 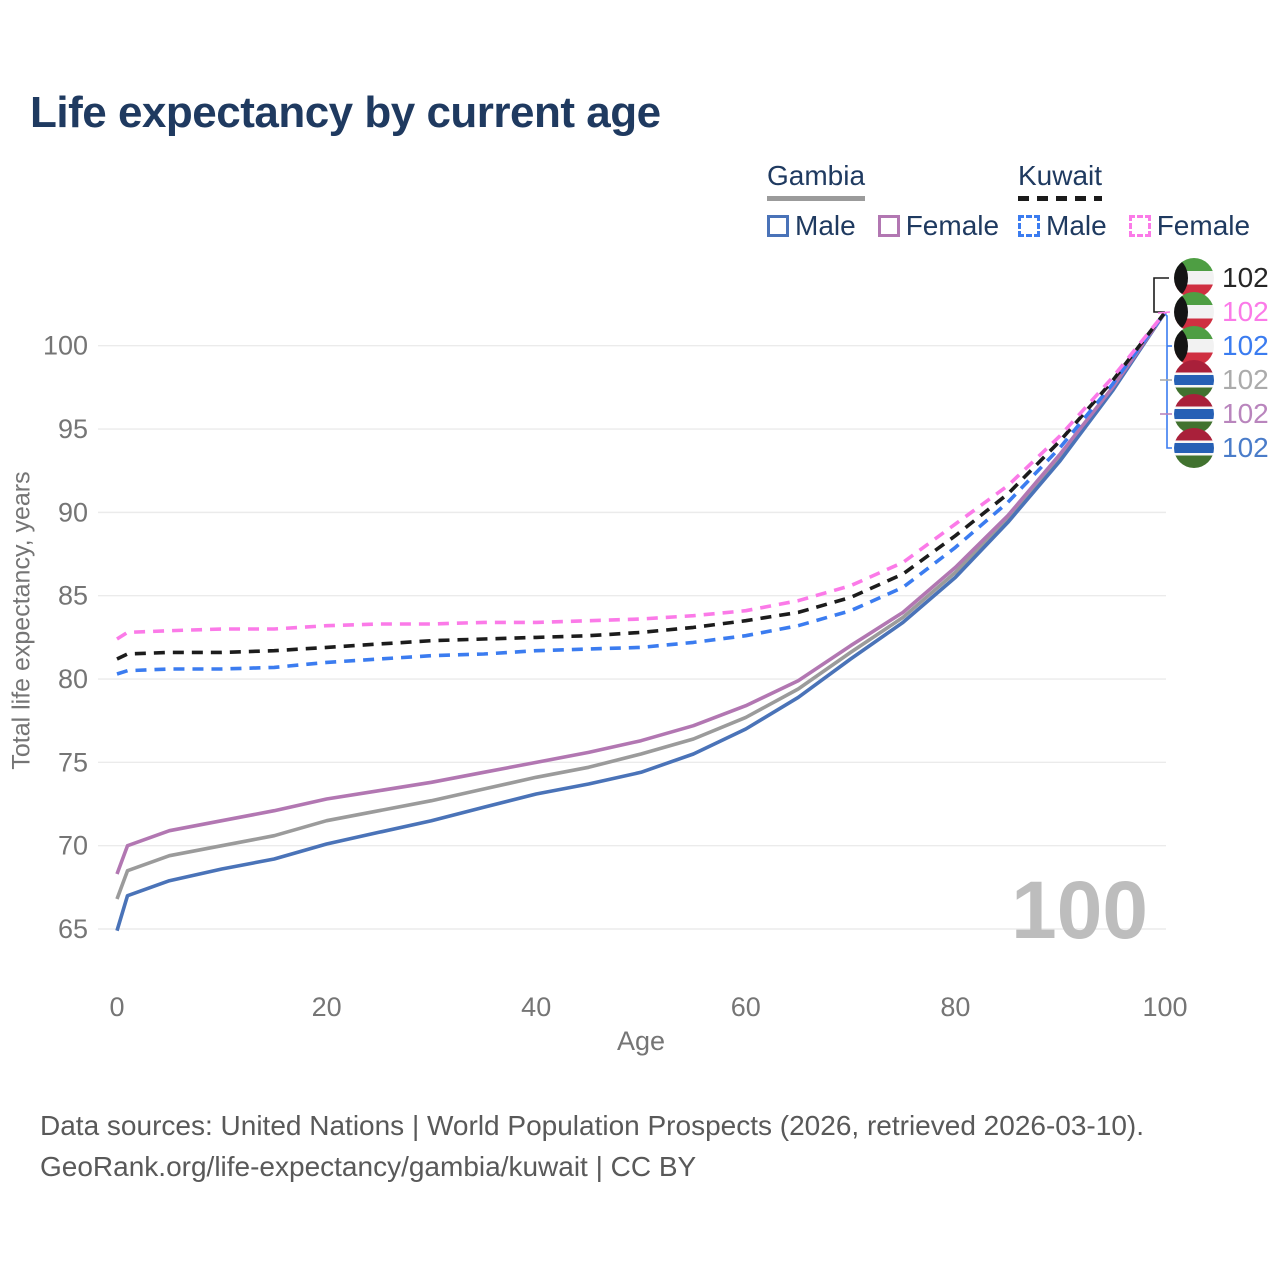 What do you see at coordinates (1245, 345) in the screenshot?
I see `end-value-kuwait-male: 102` at bounding box center [1245, 345].